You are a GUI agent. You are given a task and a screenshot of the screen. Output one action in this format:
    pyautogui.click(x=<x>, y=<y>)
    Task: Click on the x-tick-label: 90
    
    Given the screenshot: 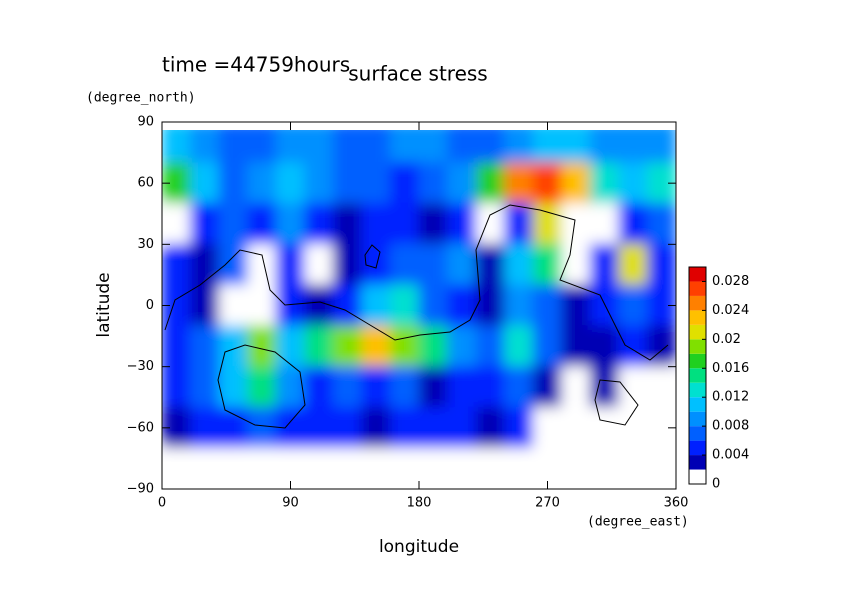 What is the action you would take?
    pyautogui.click(x=290, y=503)
    